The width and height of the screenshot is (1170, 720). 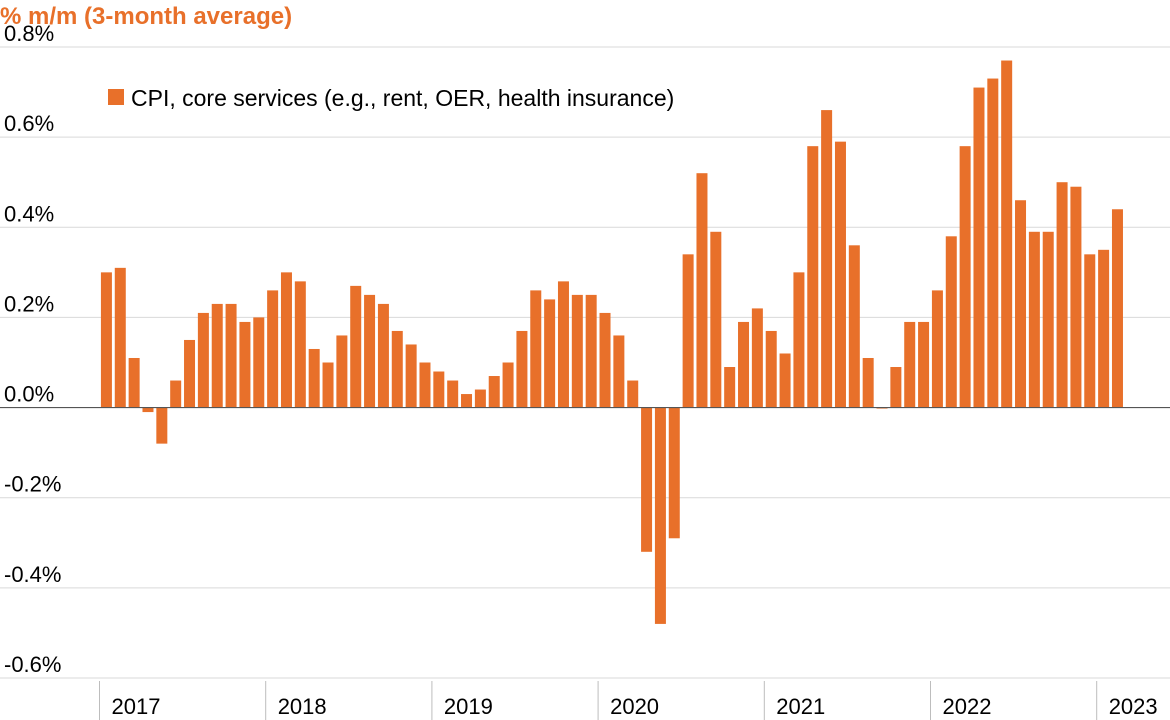 I want to click on y-tick-label: -0.4%, so click(x=32, y=574).